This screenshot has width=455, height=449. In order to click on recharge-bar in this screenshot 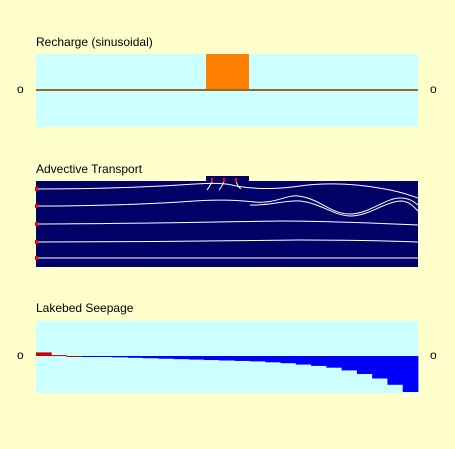, I will do `click(227, 72)`.